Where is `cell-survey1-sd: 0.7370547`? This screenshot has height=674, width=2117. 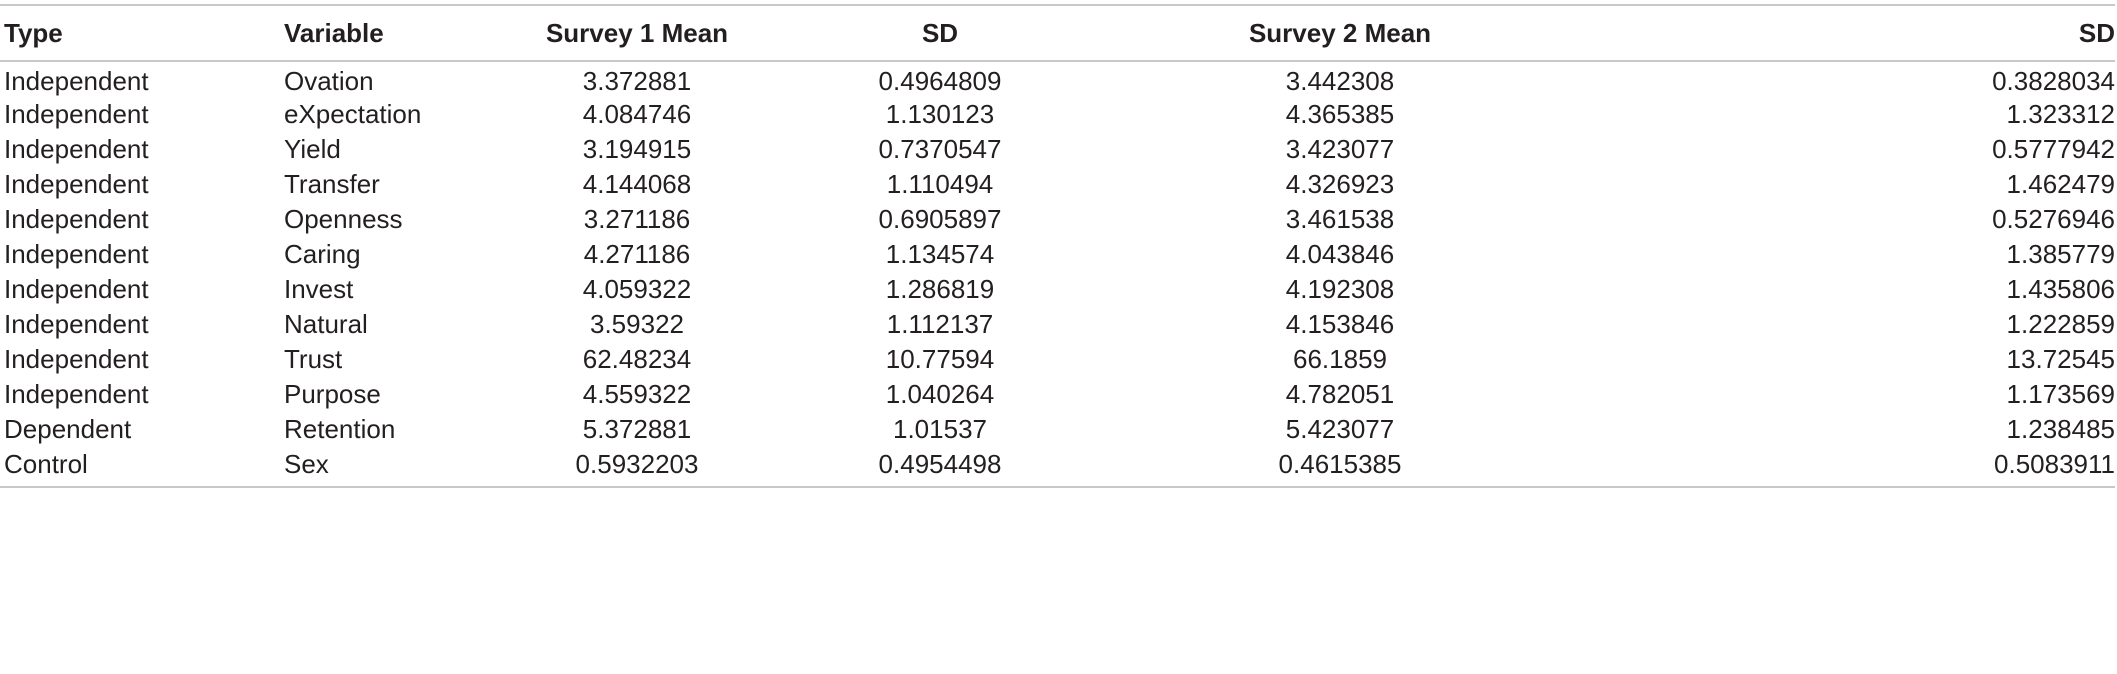 cell-survey1-sd: 0.7370547 is located at coordinates (940, 149).